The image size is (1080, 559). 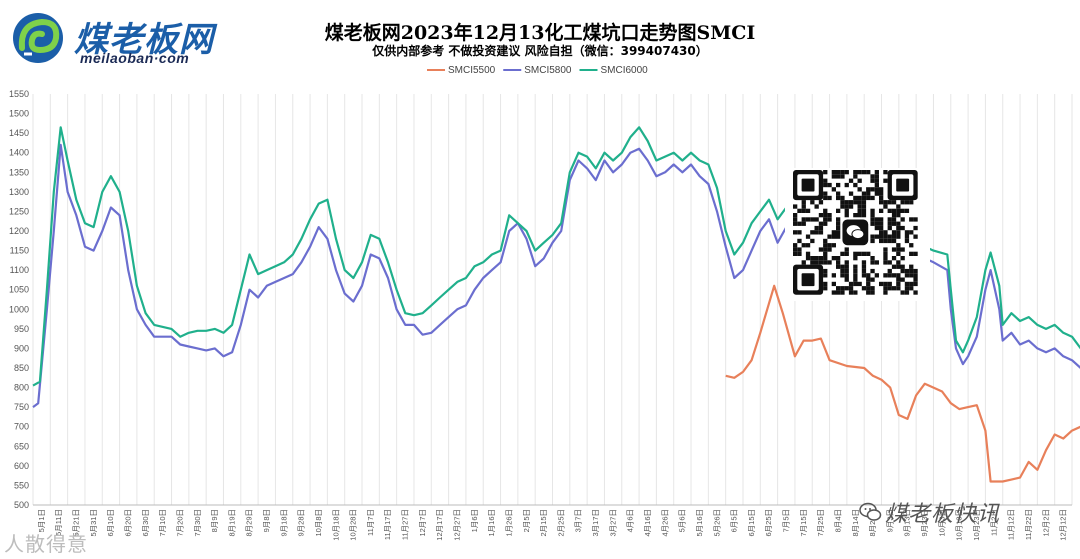 What do you see at coordinates (249, 523) in the screenshot?
I see `x-tick-label: 8月29日` at bounding box center [249, 523].